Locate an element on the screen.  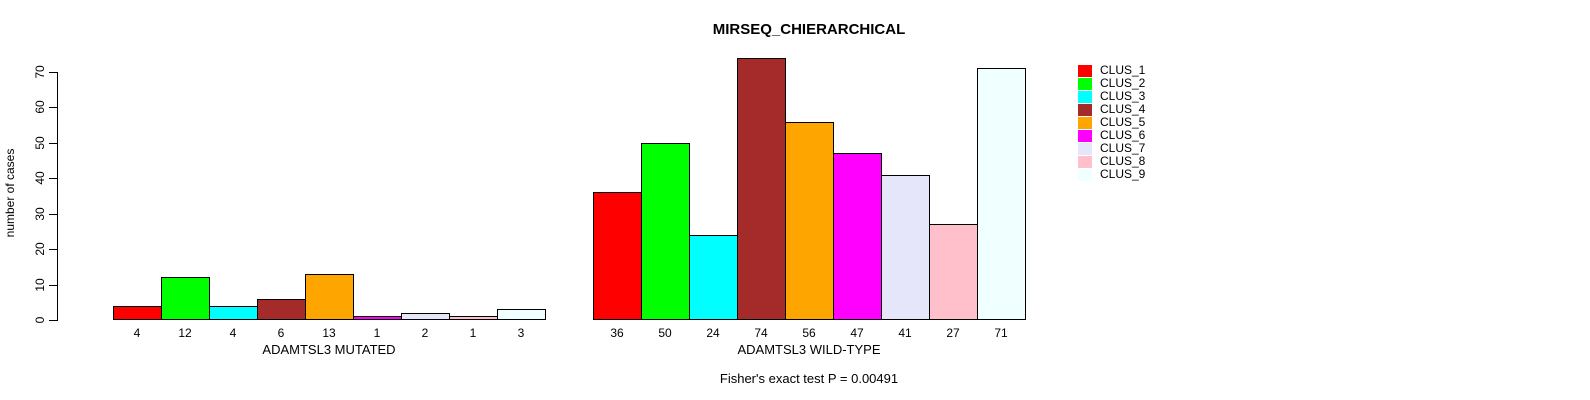
y-tick-label: 0 is located at coordinates (40, 320).